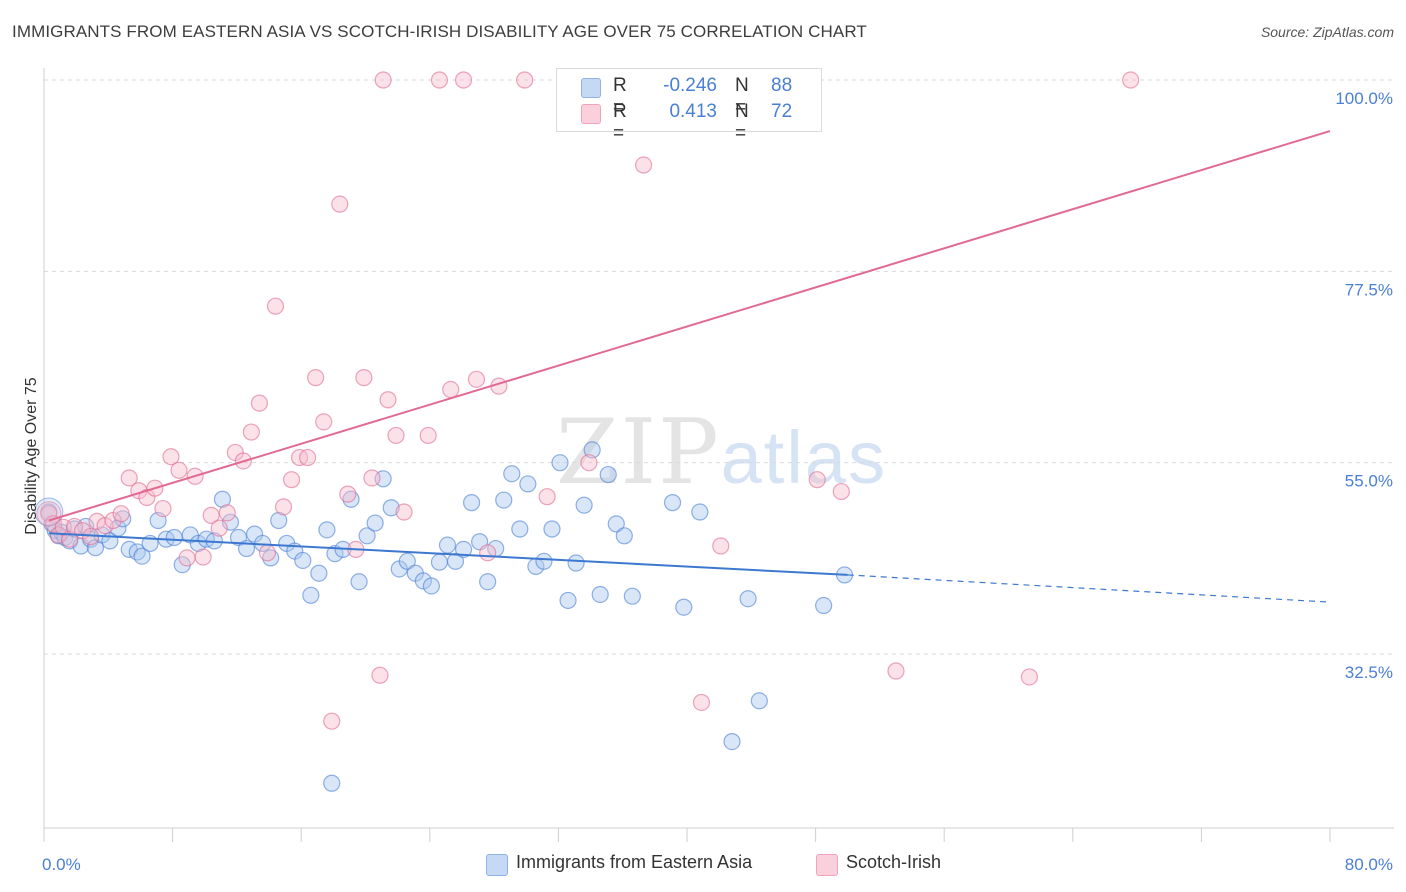 The width and height of the screenshot is (1406, 892). What do you see at coordinates (1369, 289) in the screenshot?
I see `y-tick-label: 77.5%` at bounding box center [1369, 289].